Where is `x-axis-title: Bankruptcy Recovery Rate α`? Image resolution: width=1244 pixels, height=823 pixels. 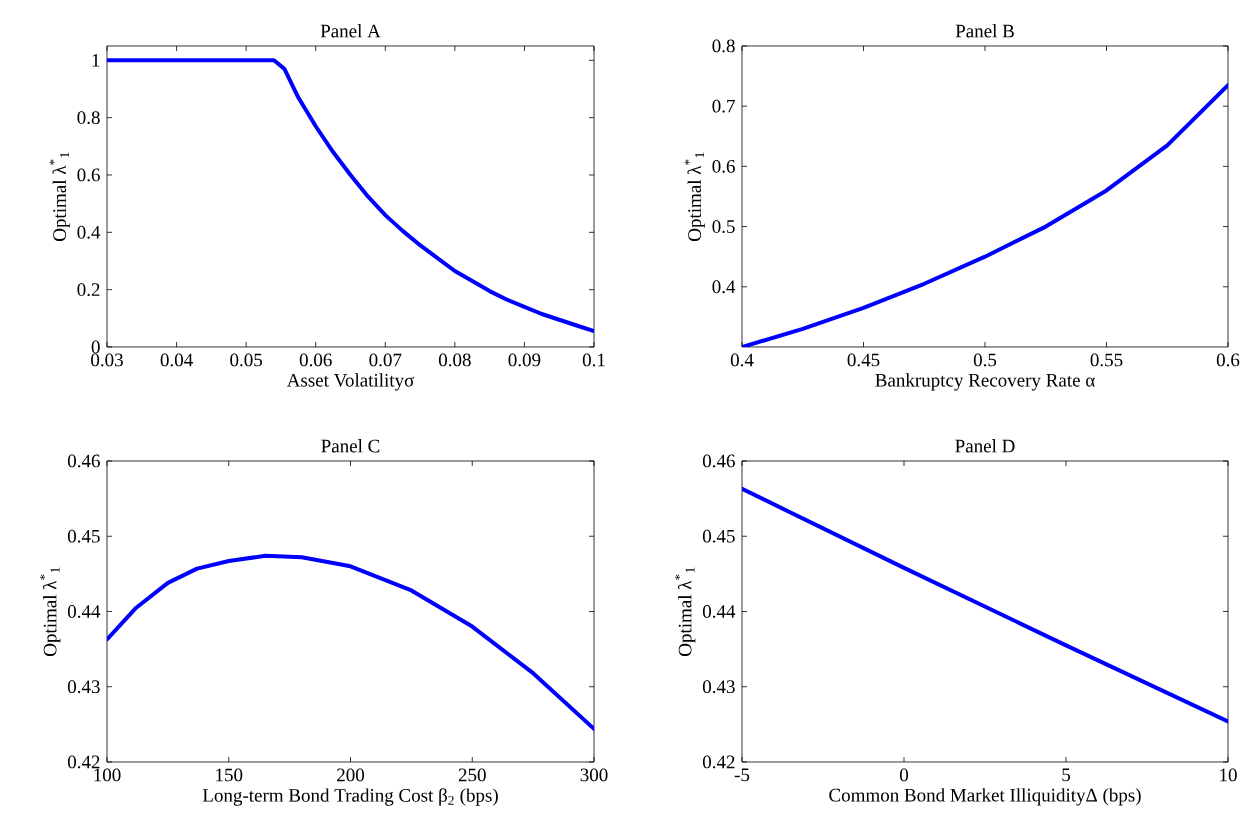 x-axis-title: Bankruptcy Recovery Rate α is located at coordinates (985, 382).